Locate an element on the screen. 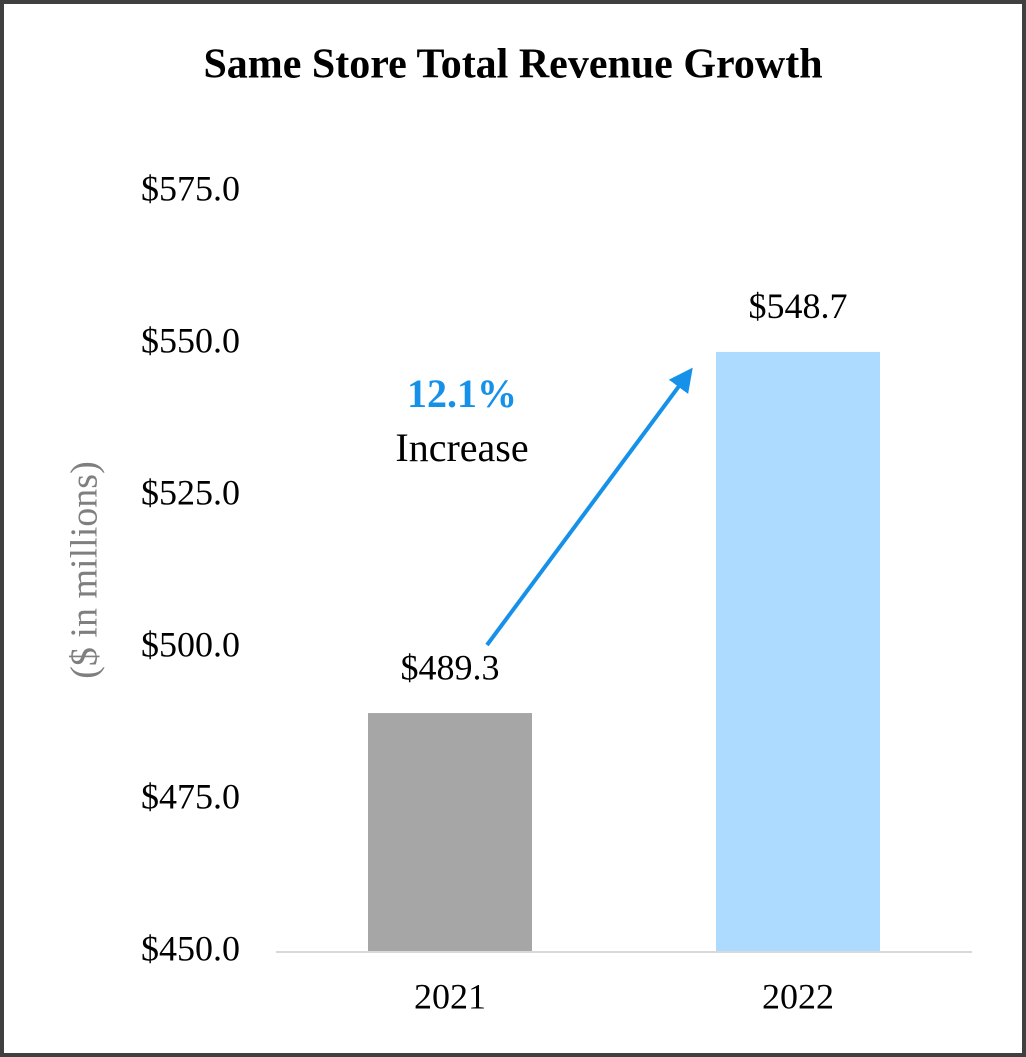  y-tick-label: $525.0 is located at coordinates (190, 492).